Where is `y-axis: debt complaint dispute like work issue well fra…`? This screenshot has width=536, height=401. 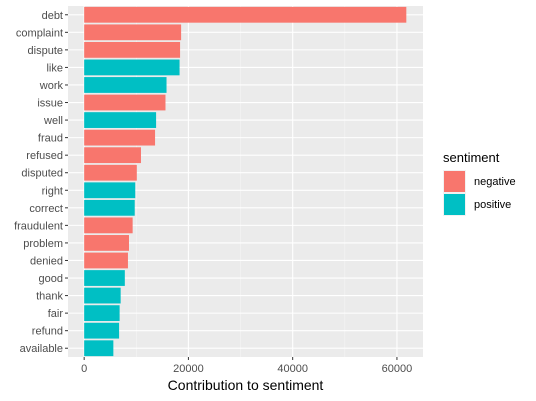 y-axis: debt complaint dispute like work issue well fra… is located at coordinates (41, 182).